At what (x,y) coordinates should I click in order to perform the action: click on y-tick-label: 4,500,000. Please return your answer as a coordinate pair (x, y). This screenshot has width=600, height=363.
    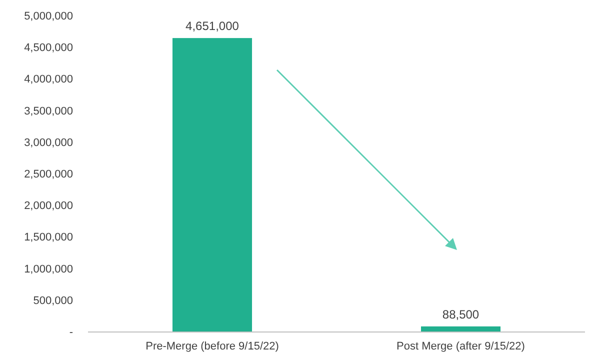
    Looking at the image, I should click on (48, 48).